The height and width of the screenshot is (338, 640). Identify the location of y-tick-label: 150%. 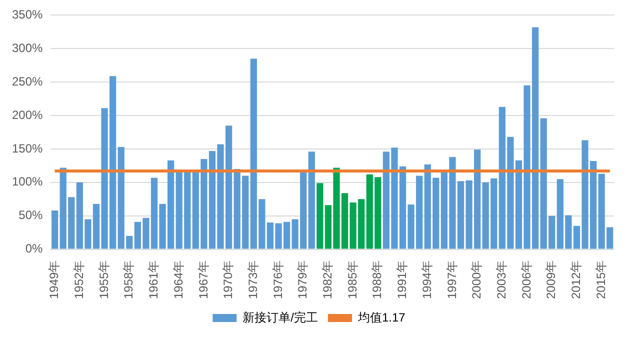
(28, 148).